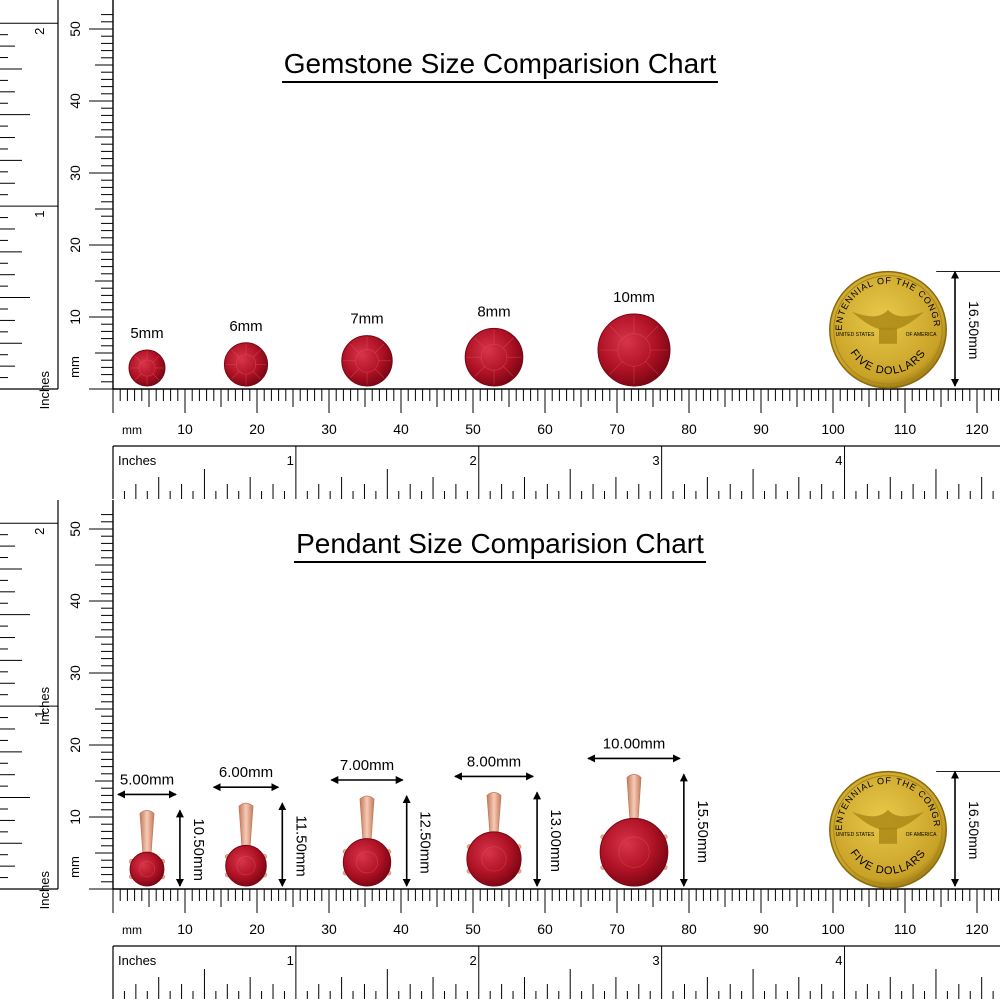 The image size is (1000, 1000). What do you see at coordinates (75, 29) in the screenshot?
I see `left-mm-tick-label: 50` at bounding box center [75, 29].